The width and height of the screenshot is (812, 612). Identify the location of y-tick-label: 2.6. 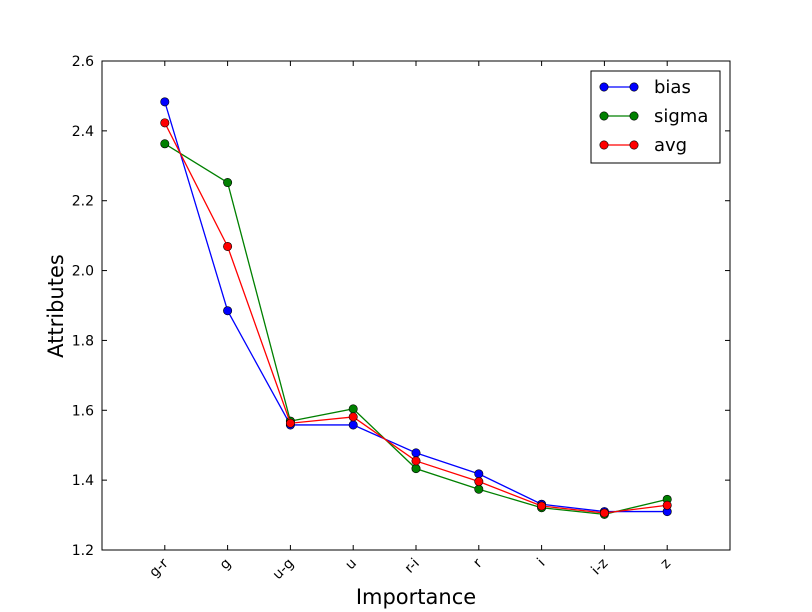
(83, 62).